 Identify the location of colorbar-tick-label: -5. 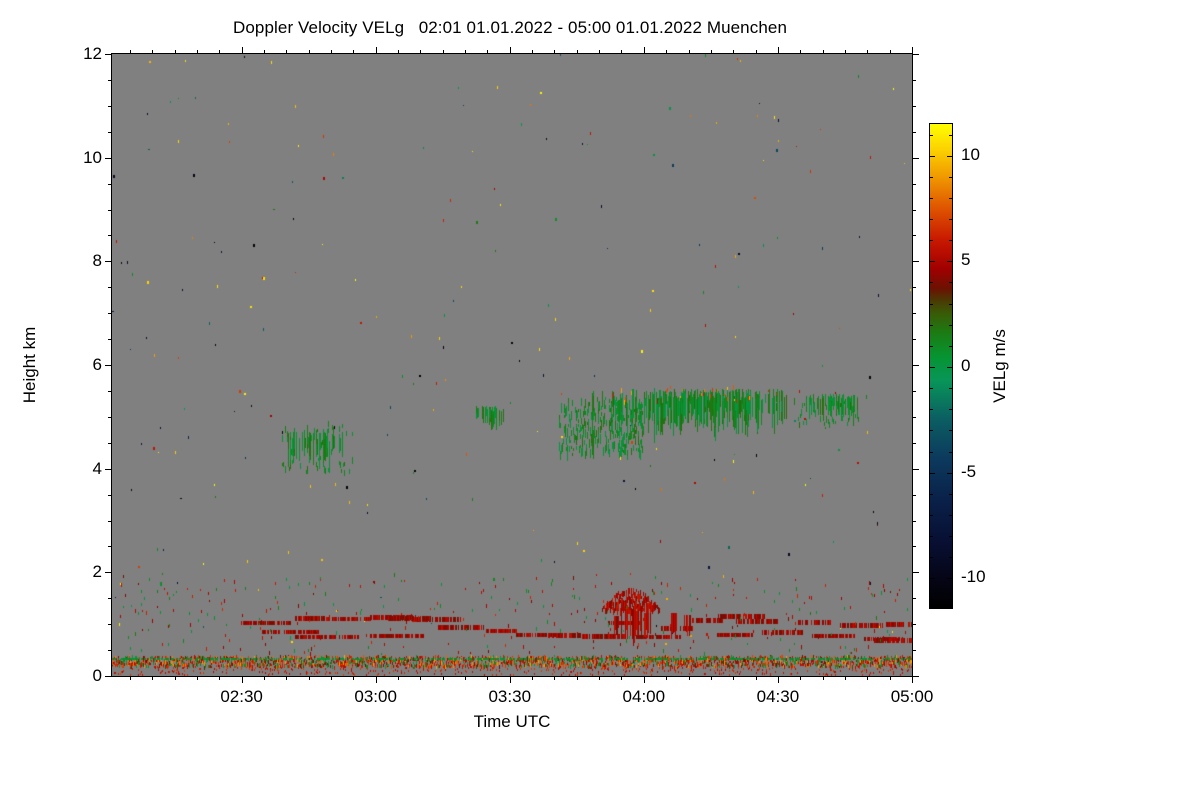
(969, 471).